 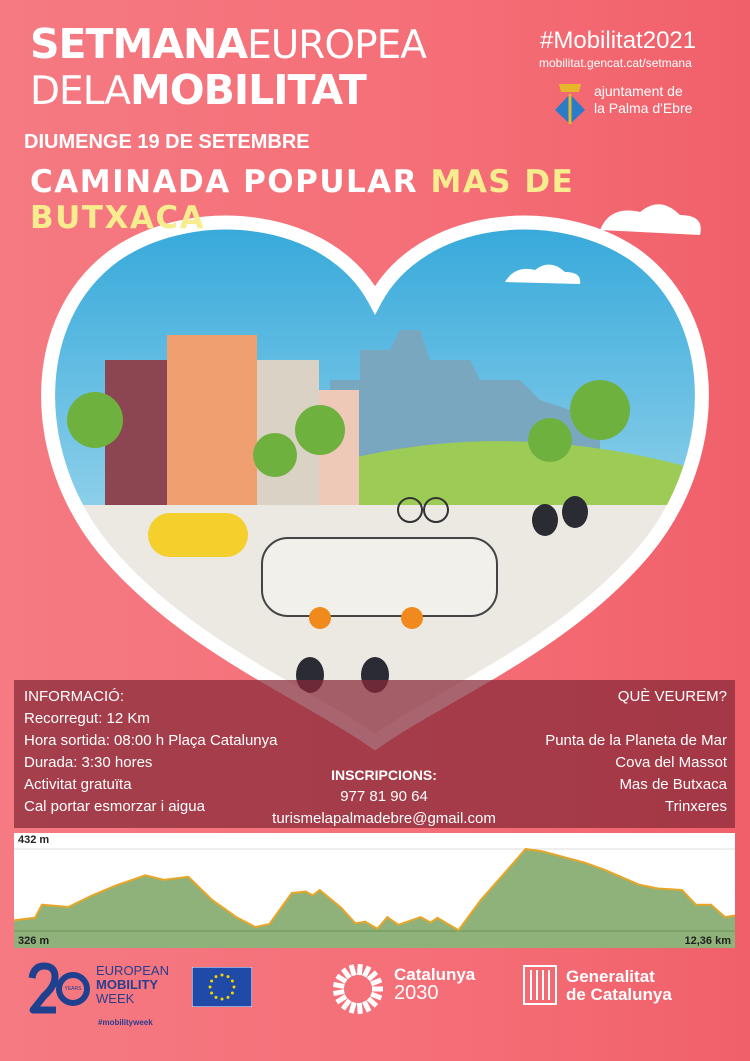 I want to click on y-min-label: 326 m, so click(x=34, y=941).